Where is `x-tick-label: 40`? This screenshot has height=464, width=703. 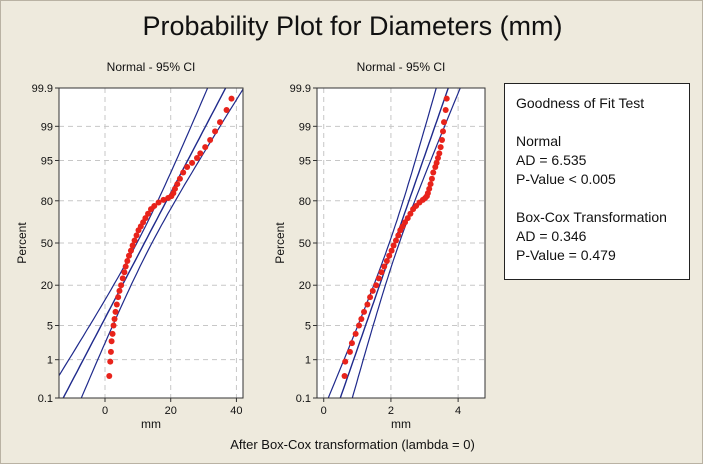 x-tick-label: 40 is located at coordinates (236, 411).